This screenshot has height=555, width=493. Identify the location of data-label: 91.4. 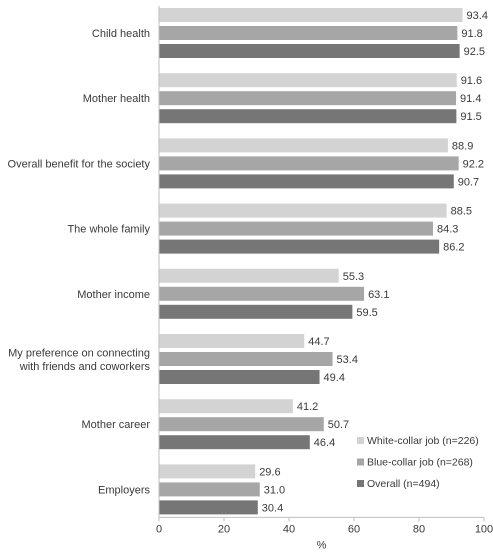
(470, 99).